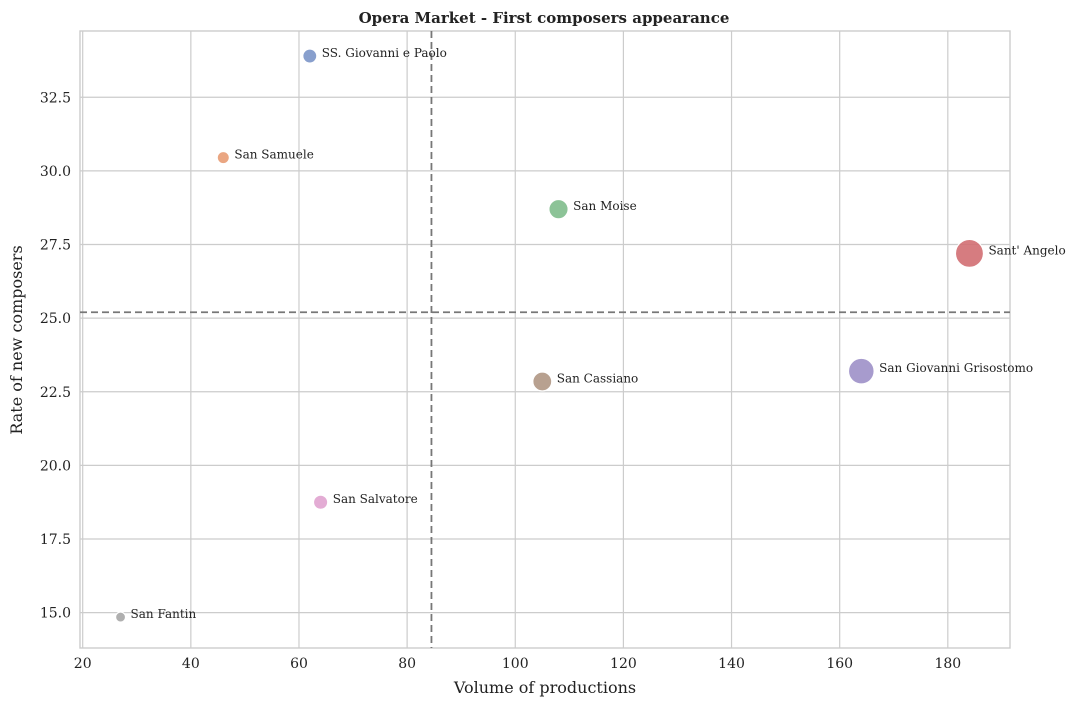 The width and height of the screenshot is (1068, 707). I want to click on y-tick-label: 32.5, so click(55, 98).